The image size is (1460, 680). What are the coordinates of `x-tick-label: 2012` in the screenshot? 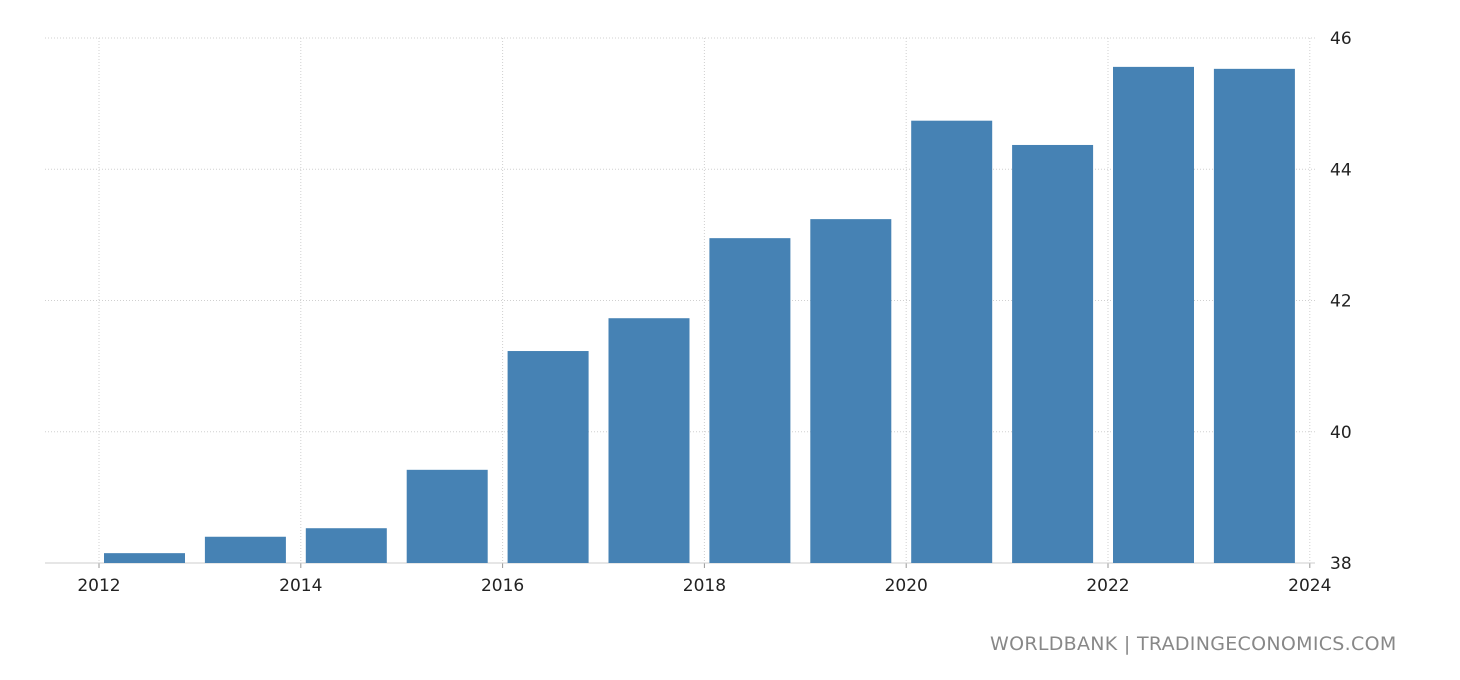 It's located at (98, 586).